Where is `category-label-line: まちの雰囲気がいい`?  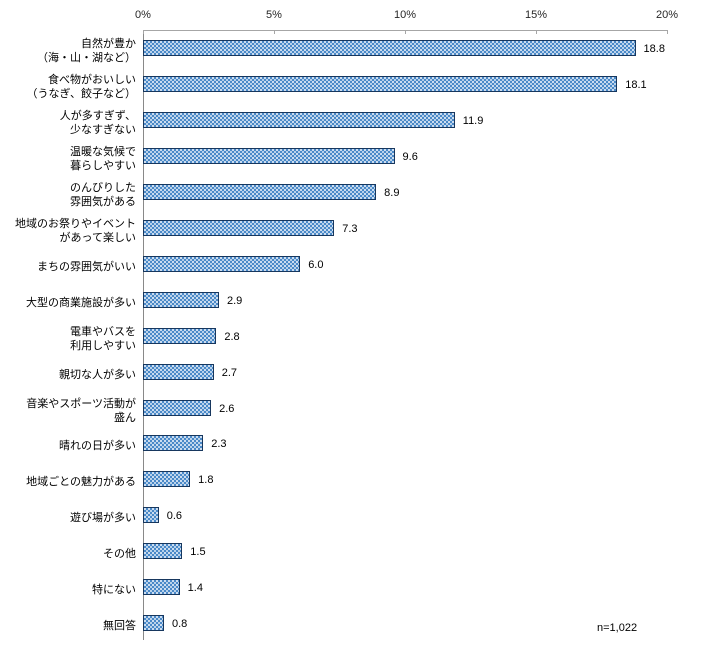
category-label-line: まちの雰囲気がいい is located at coordinates (86, 266).